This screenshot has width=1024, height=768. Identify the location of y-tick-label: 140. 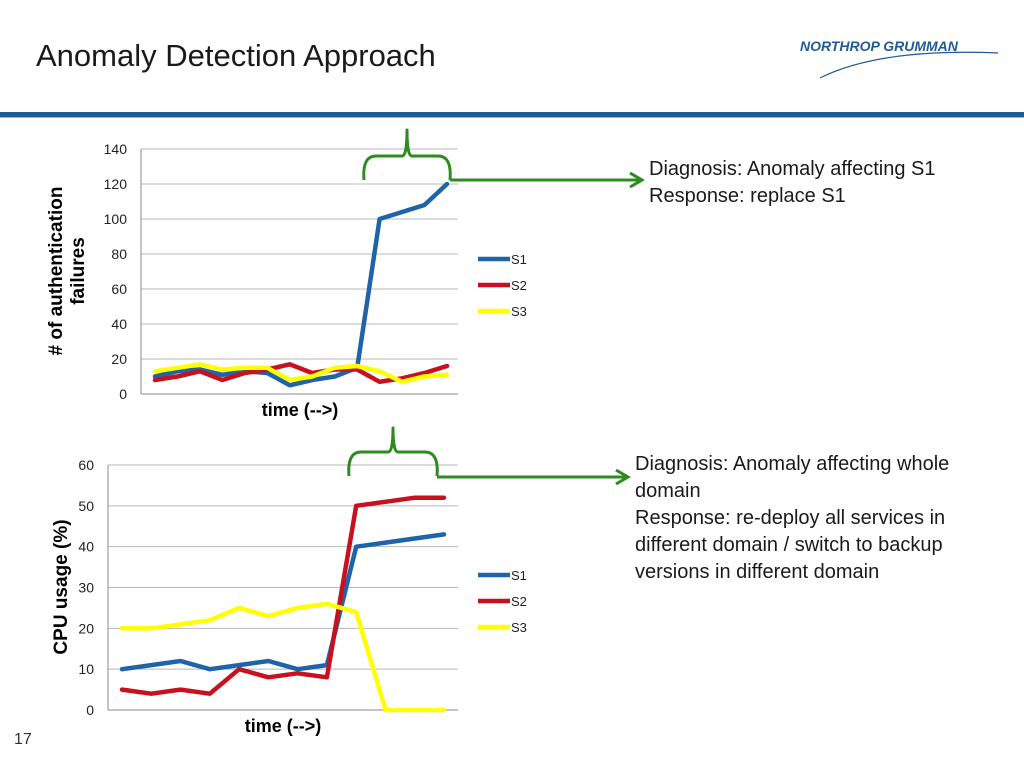
(116, 149).